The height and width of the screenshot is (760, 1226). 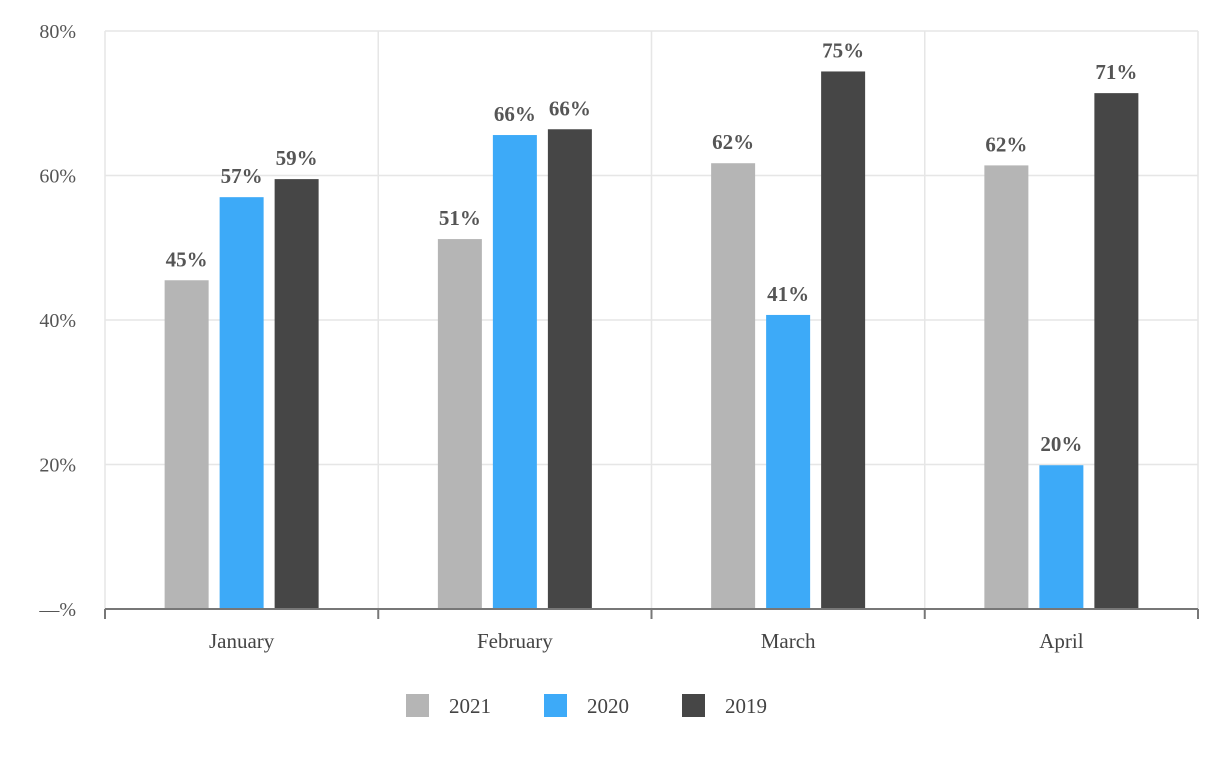 What do you see at coordinates (1116, 72) in the screenshot?
I see `data-label: 71%` at bounding box center [1116, 72].